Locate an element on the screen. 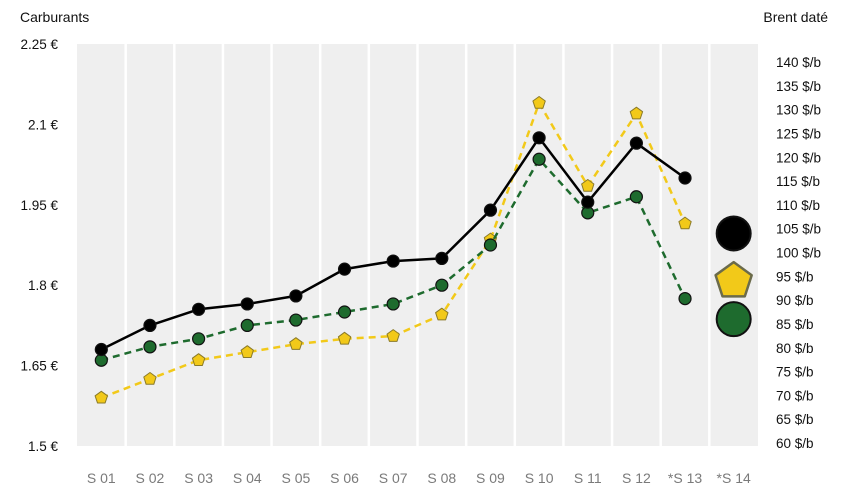  x-tick-label: S 02 is located at coordinates (150, 478).